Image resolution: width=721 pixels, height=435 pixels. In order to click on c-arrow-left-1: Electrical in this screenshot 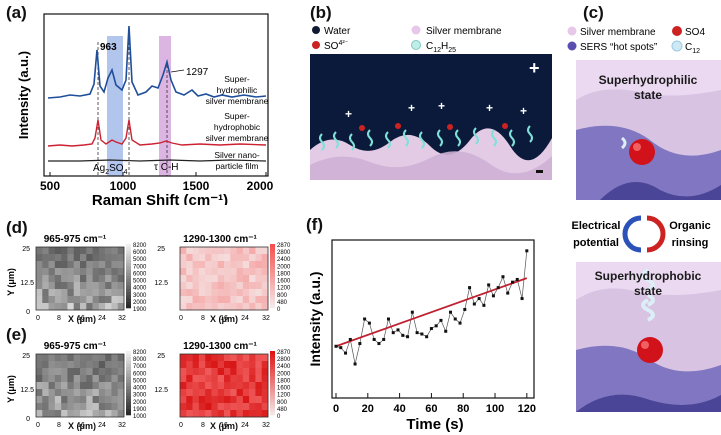, I will do `click(596, 226)`.